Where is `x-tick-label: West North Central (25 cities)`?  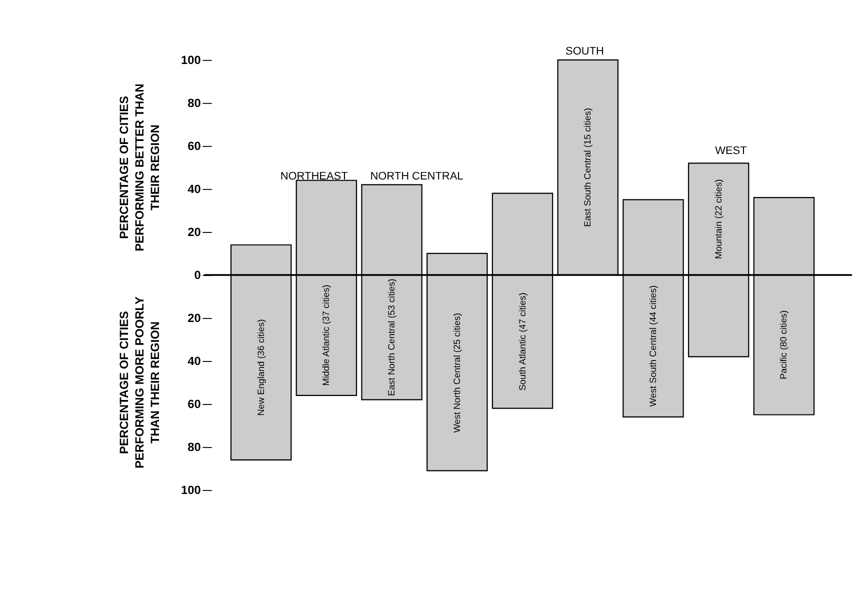 x-tick-label: West North Central (25 cities) is located at coordinates (457, 372).